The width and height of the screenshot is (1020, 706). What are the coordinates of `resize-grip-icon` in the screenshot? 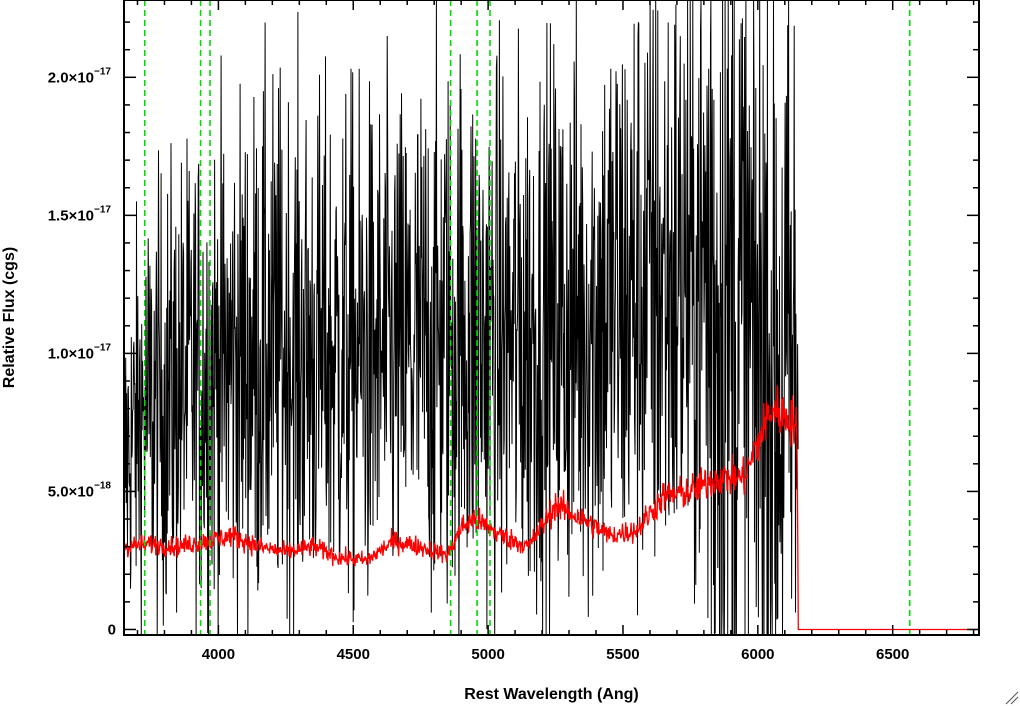 It's located at (1012, 698).